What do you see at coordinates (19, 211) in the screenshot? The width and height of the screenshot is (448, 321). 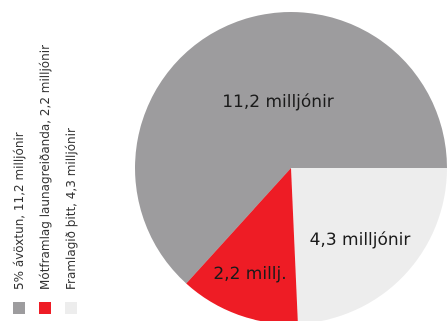 I see `legend-label: 5% ávöxtun, 11,2 milljónir` at bounding box center [19, 211].